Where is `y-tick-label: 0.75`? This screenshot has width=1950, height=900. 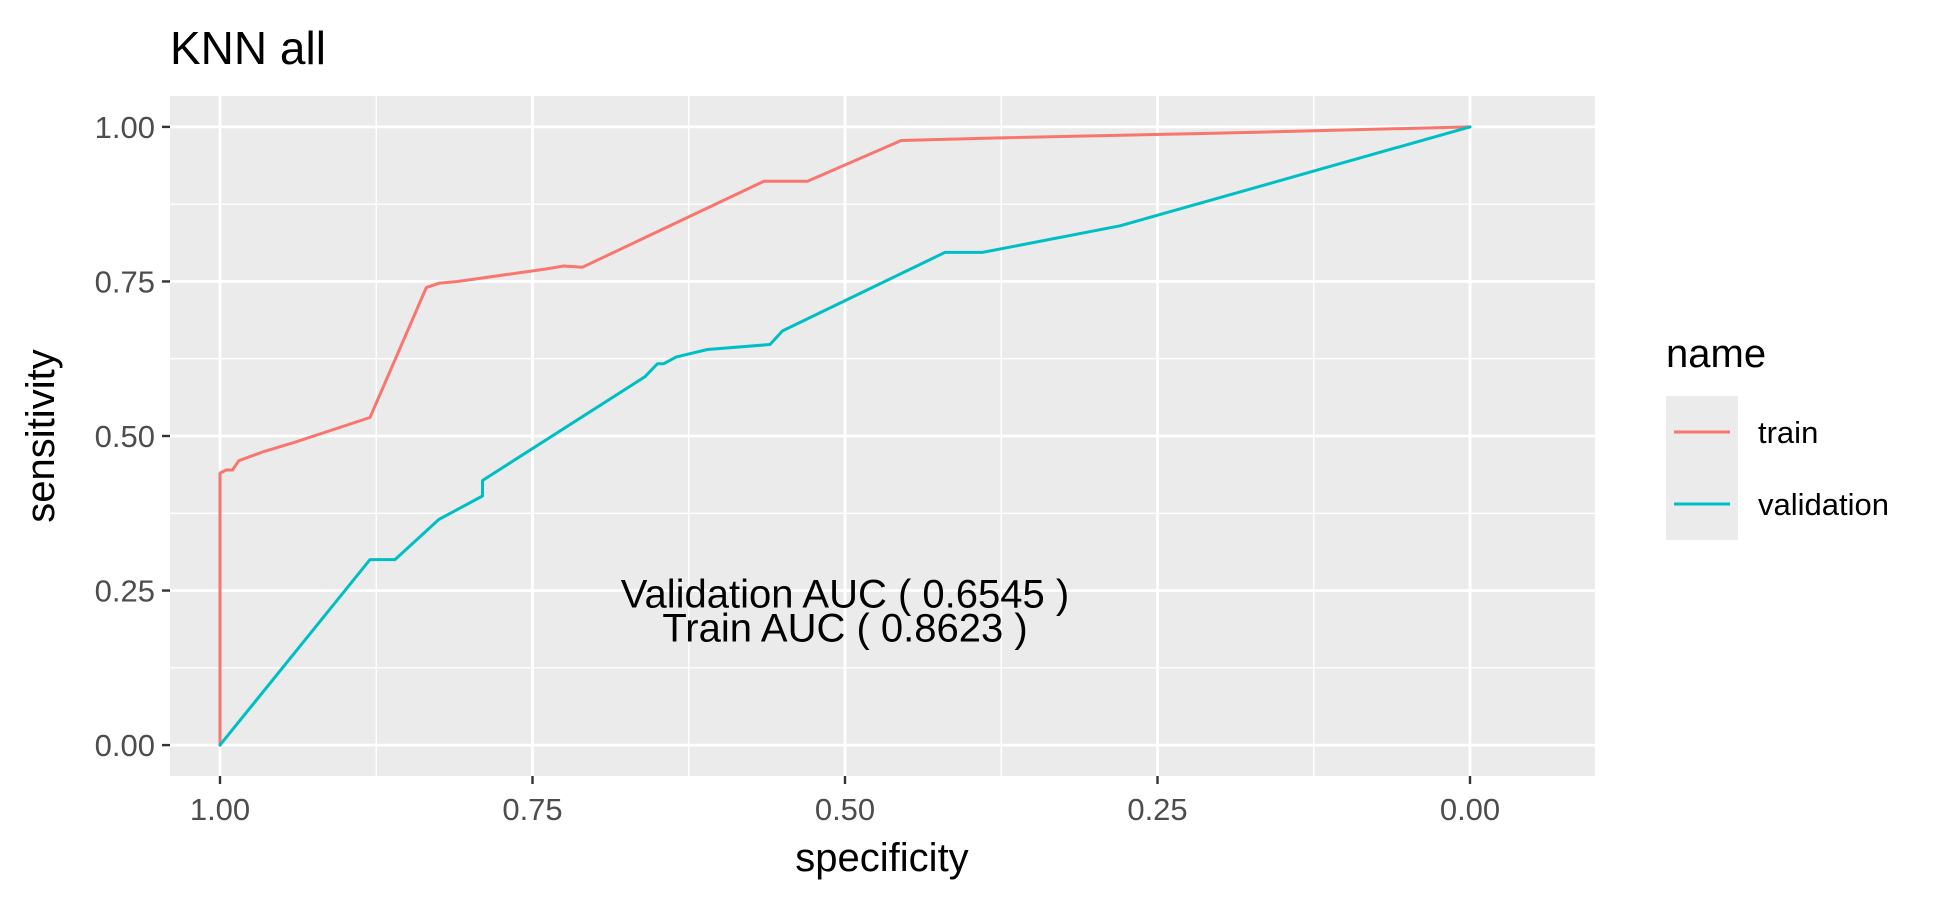
y-tick-label: 0.75 is located at coordinates (125, 281).